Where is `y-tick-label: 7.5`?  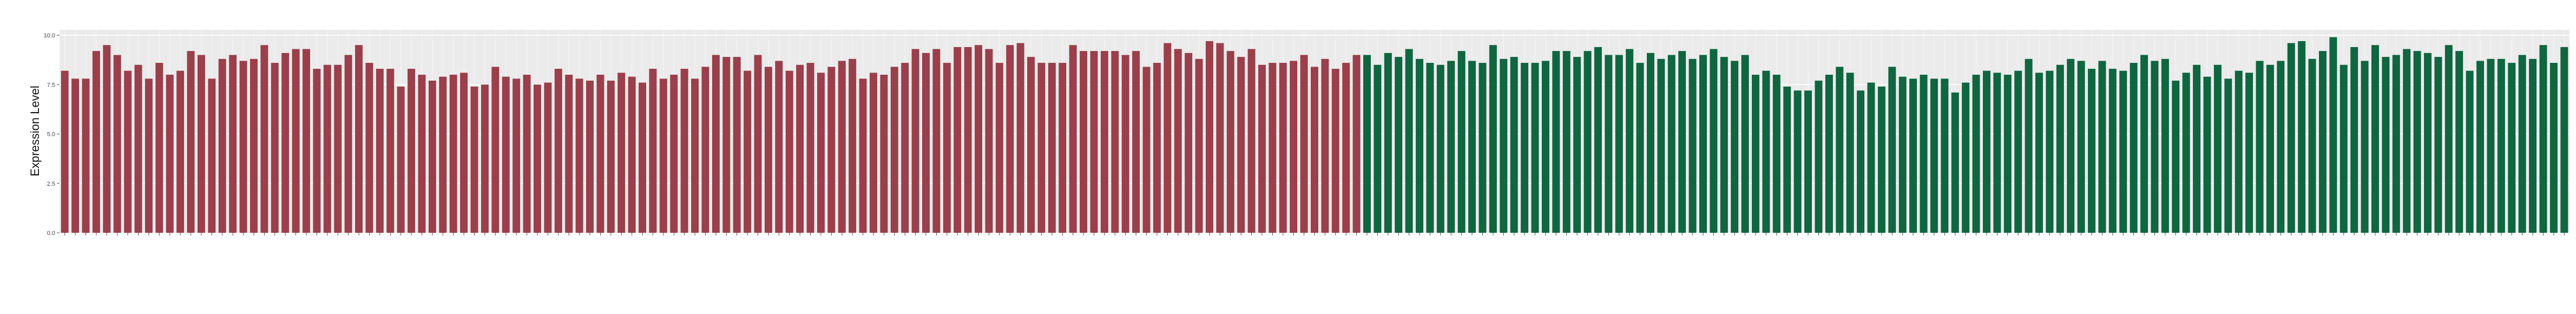 y-tick-label: 7.5 is located at coordinates (51, 85).